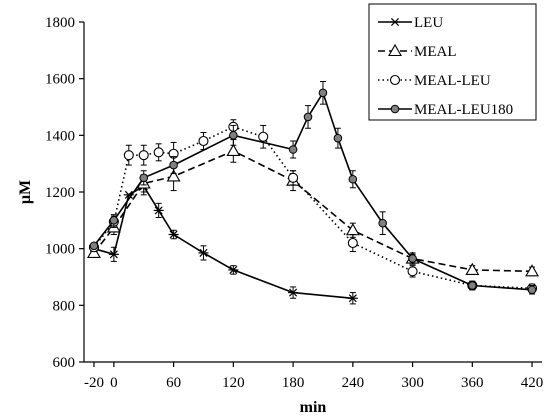  What do you see at coordinates (472, 383) in the screenshot?
I see `x-tick-label: 360` at bounding box center [472, 383].